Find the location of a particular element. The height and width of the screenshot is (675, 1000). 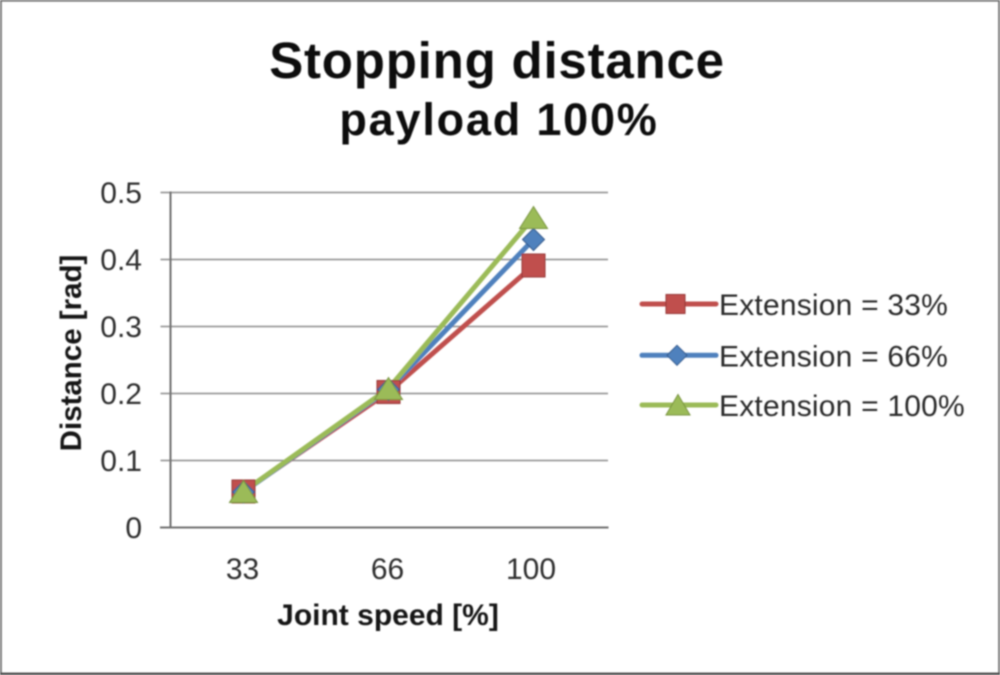

svg-text: 66 is located at coordinates (387, 569).